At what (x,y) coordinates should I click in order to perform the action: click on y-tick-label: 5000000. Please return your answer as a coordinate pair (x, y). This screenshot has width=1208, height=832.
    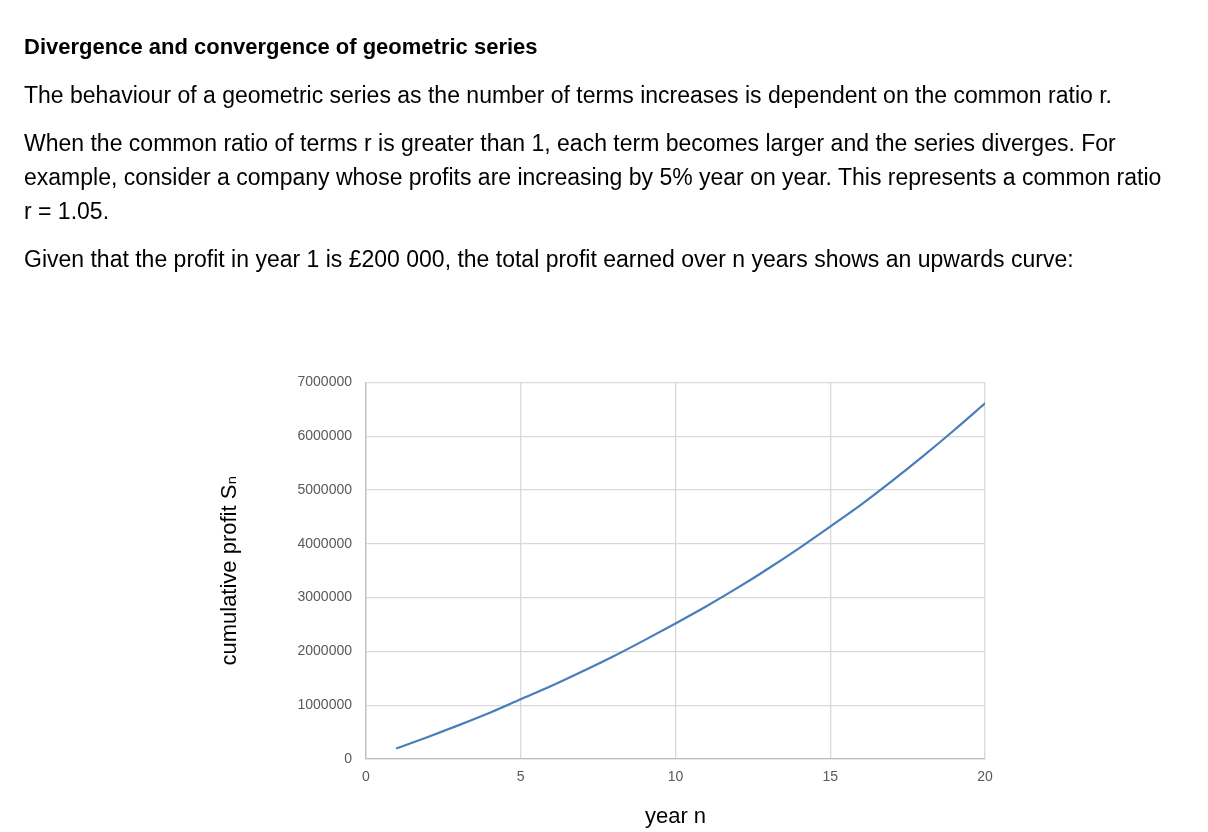
    Looking at the image, I should click on (325, 488).